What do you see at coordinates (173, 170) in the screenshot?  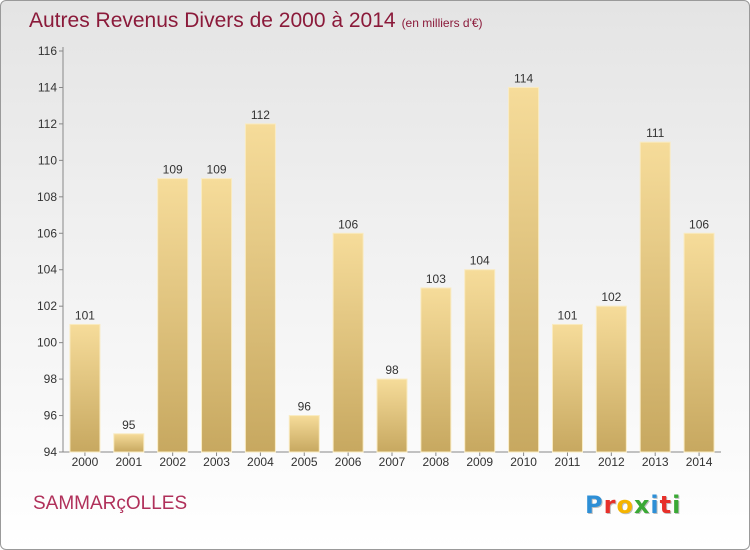 I see `value-label-2002: 109` at bounding box center [173, 170].